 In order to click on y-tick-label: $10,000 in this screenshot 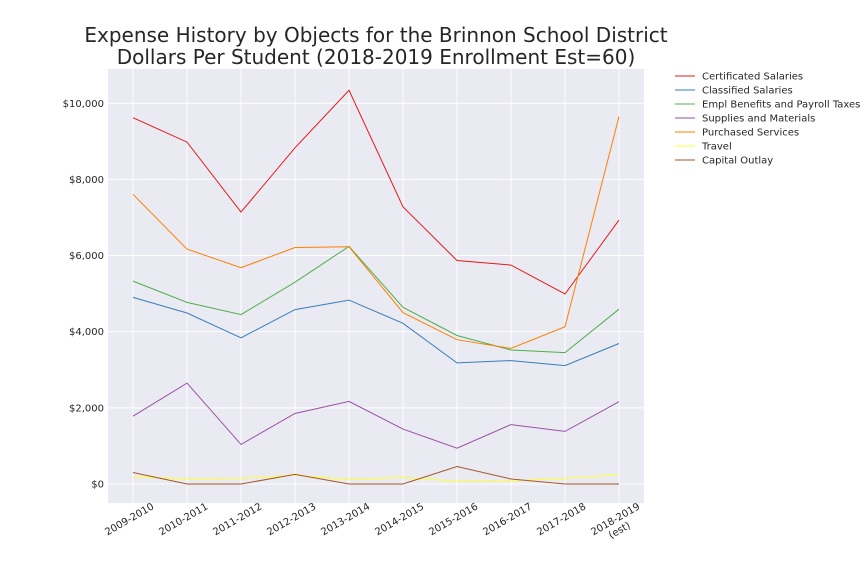, I will do `click(83, 104)`.